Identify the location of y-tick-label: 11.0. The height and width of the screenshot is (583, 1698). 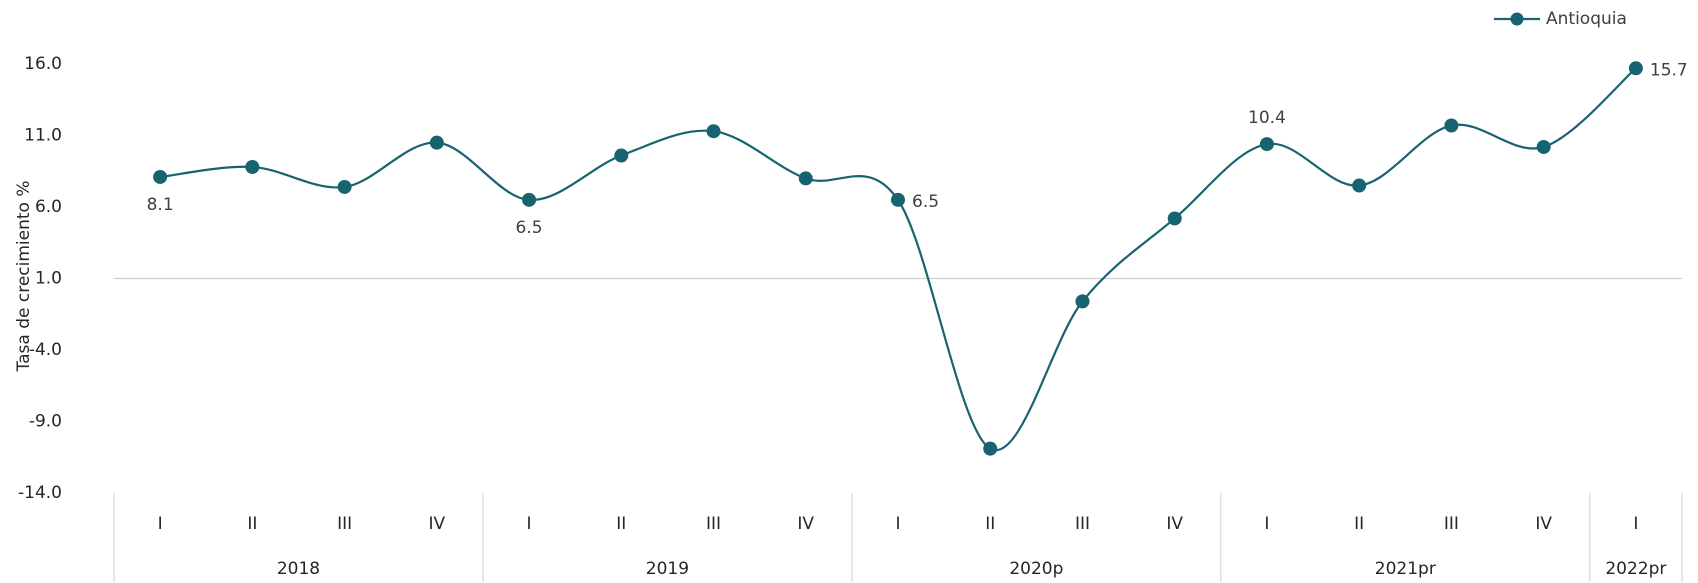
(43, 136).